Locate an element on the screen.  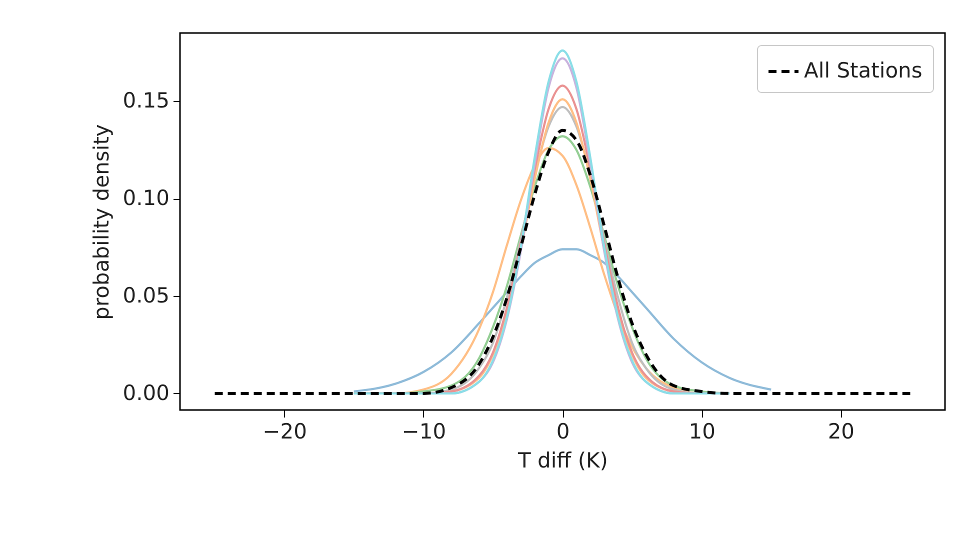
y-tick-label: 0.05 is located at coordinates (146, 296).